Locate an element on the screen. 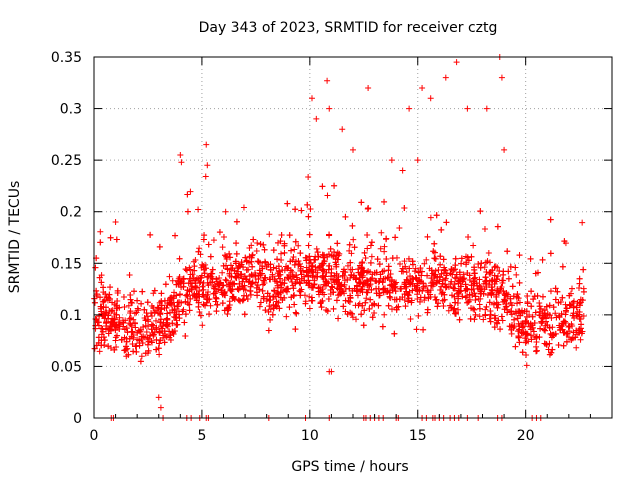 Image resolution: width=640 pixels, height=480 pixels. x-tick-label: 5 is located at coordinates (201, 436).